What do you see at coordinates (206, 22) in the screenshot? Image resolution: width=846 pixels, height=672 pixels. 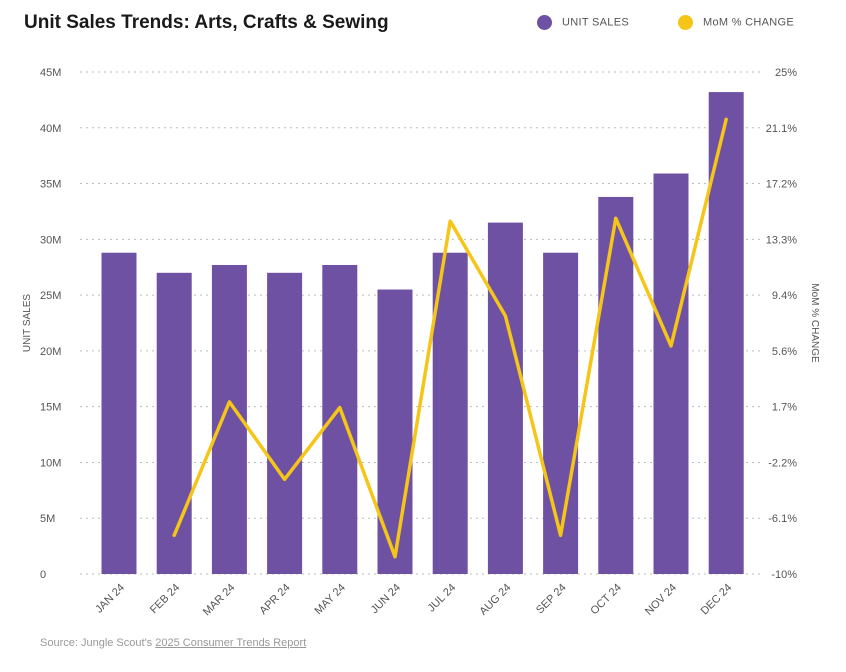 I see `chart-title: Unit Sales Trends: Arts, Crafts & Sewing` at bounding box center [206, 22].